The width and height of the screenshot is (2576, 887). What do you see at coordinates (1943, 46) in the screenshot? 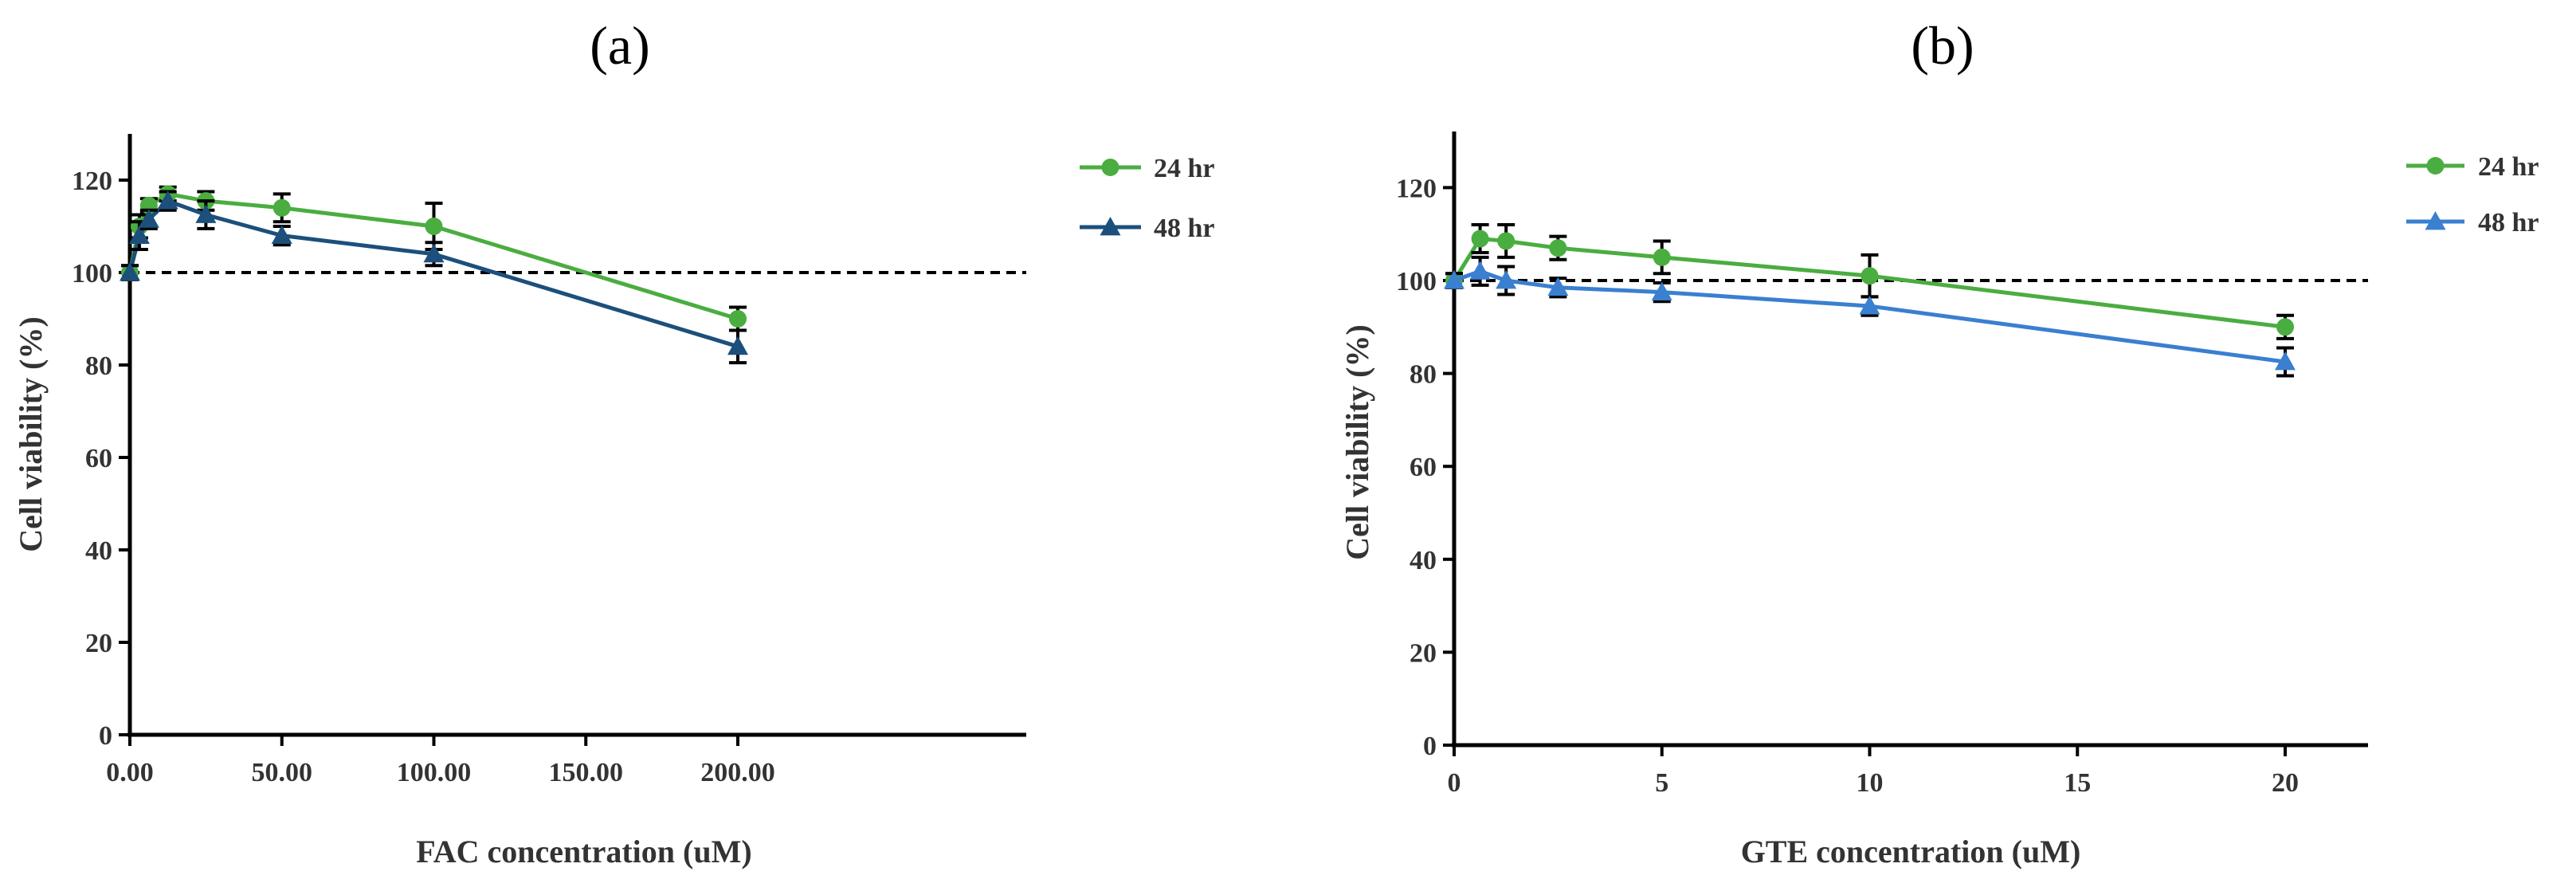
I see `panel-label-b: (b)` at bounding box center [1943, 46].